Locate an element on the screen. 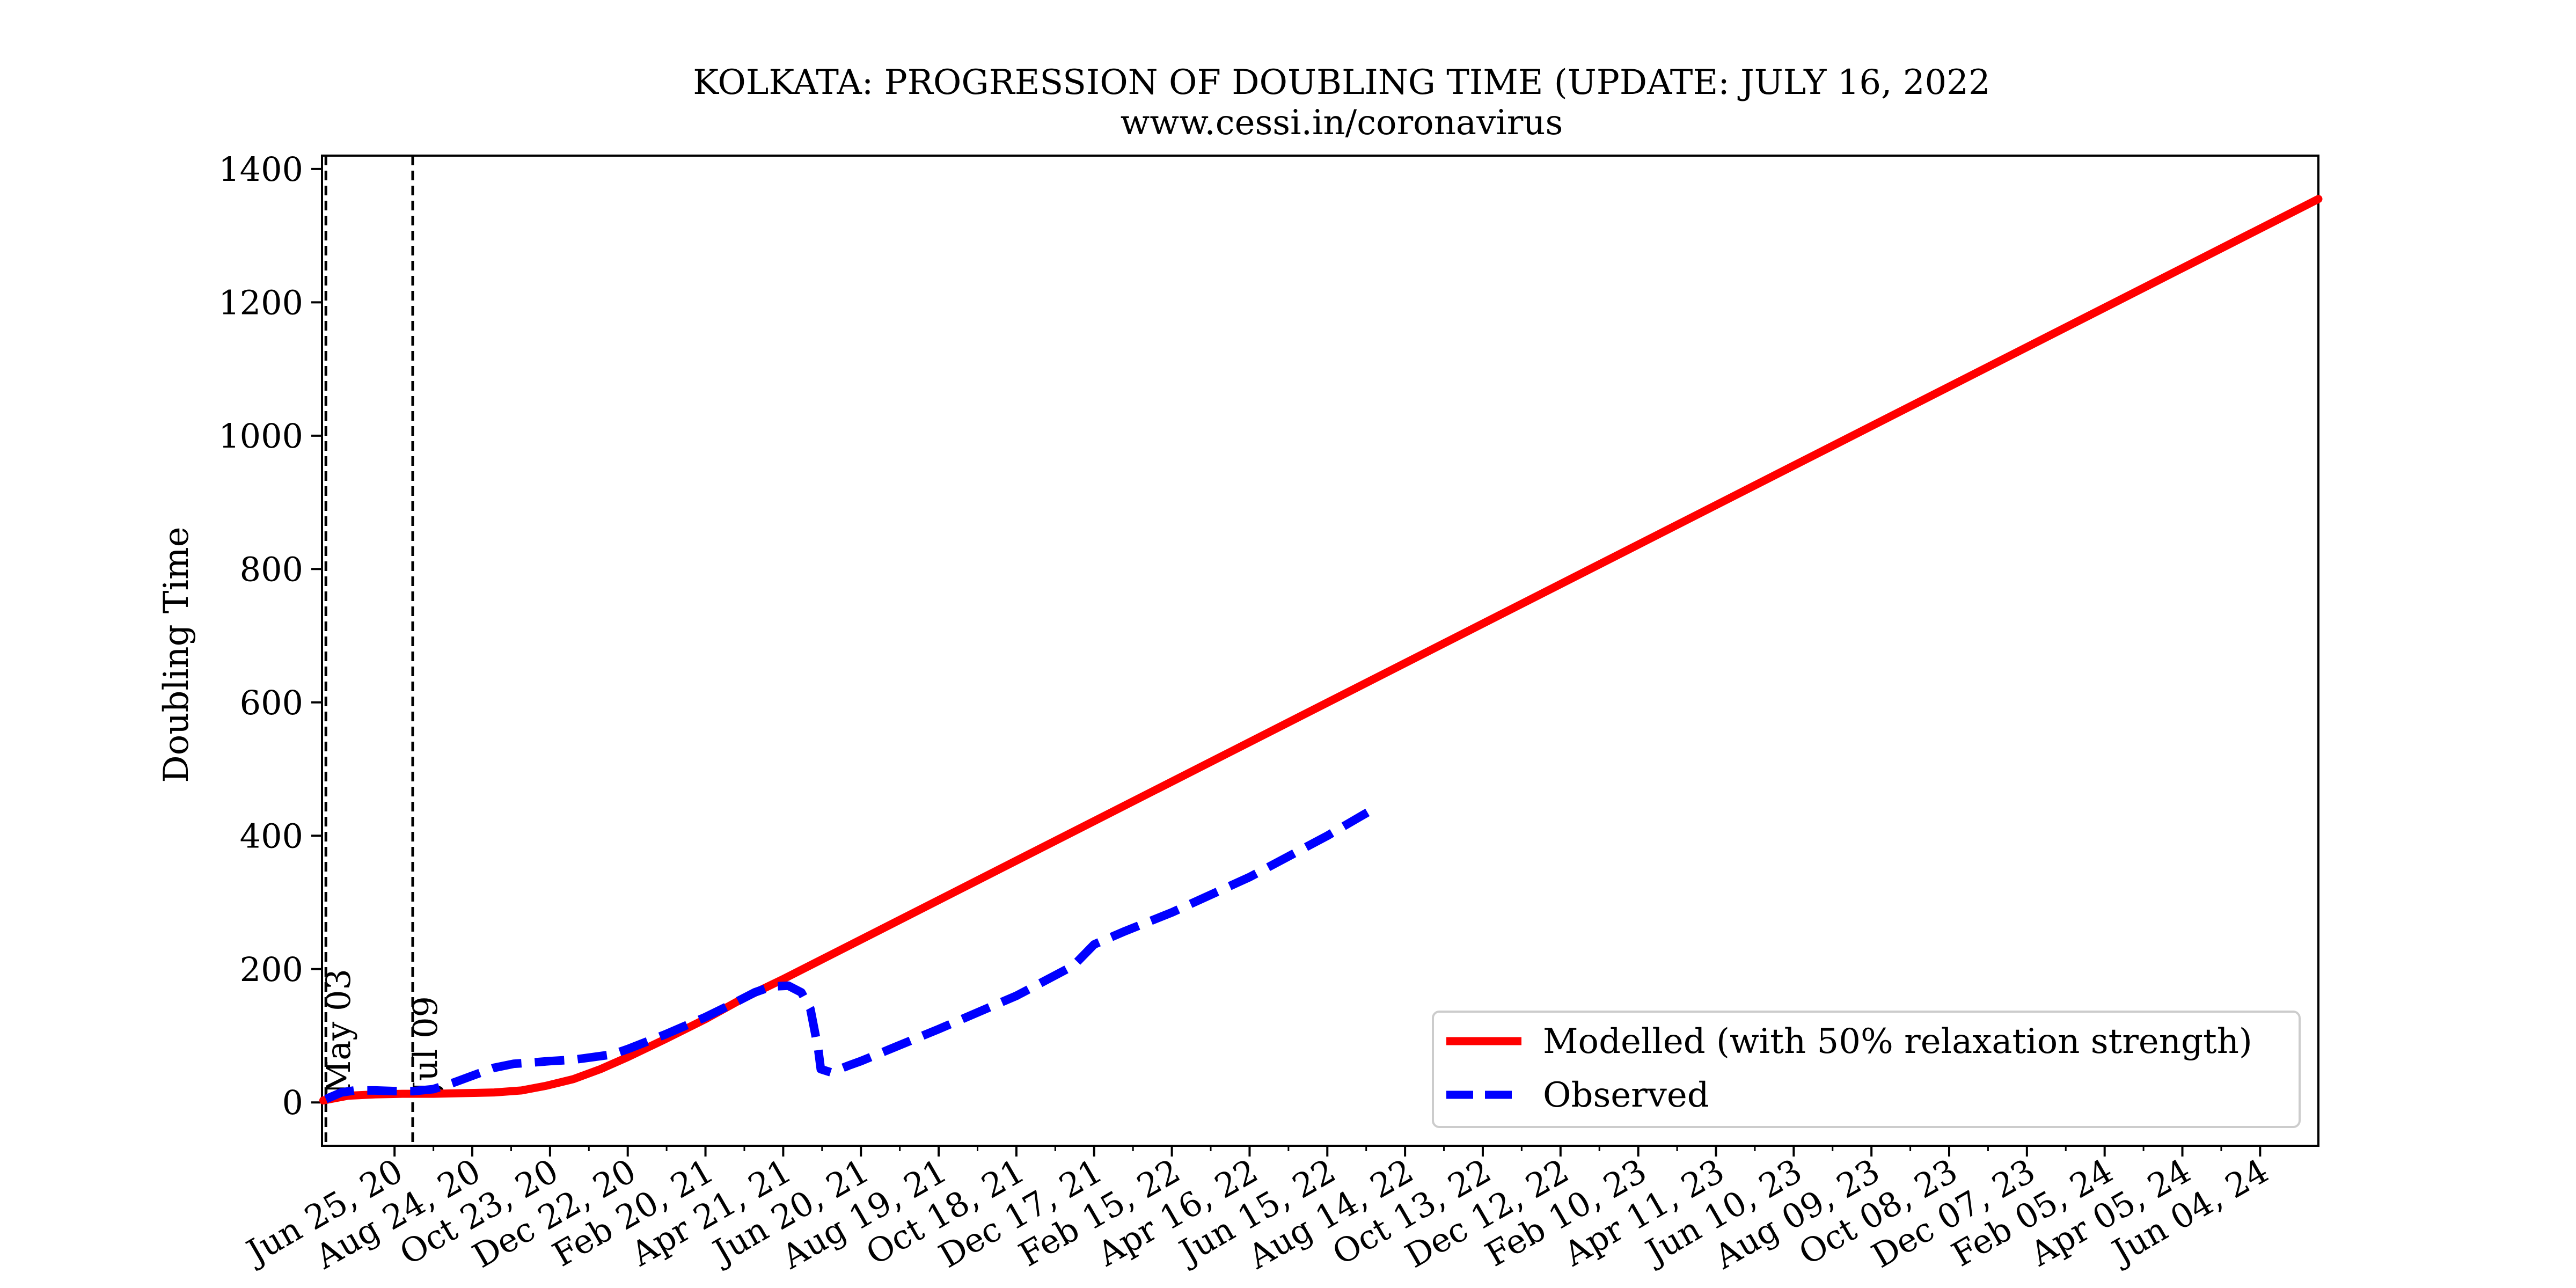 This screenshot has width=2576, height=1288. y-tick-label-6: 1200 is located at coordinates (260, 302).